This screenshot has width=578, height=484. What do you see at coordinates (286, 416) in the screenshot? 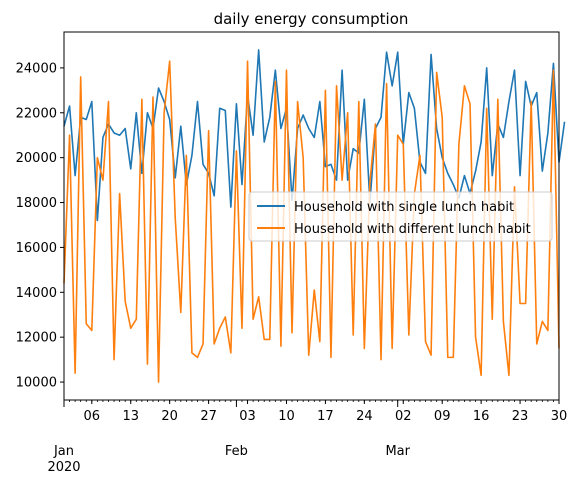
I see `x-tick-label: 10` at bounding box center [286, 416].